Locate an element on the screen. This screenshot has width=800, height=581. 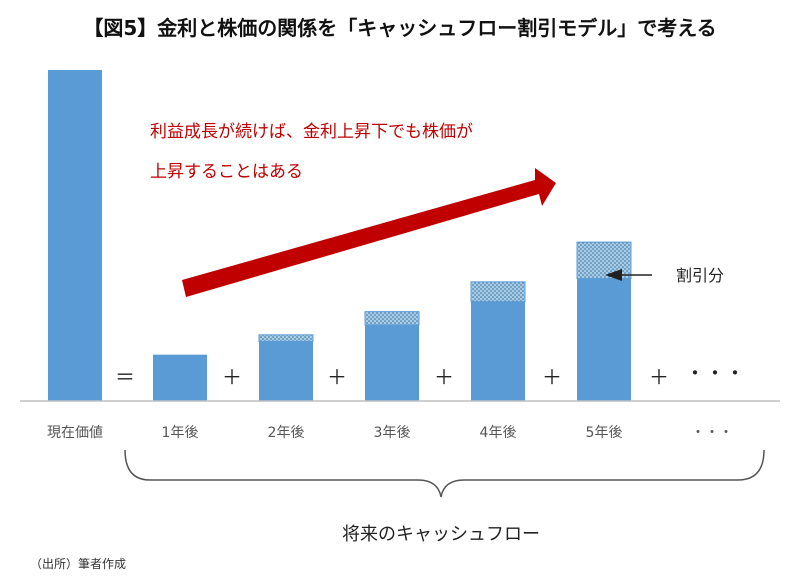
tick-label-4: 4年後 is located at coordinates (498, 433).